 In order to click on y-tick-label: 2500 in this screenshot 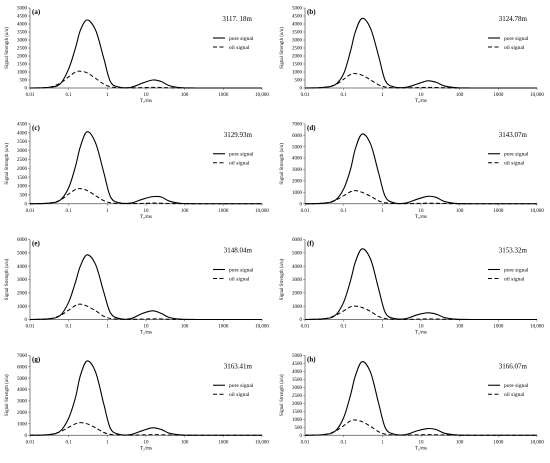, I will do `click(22, 49)`.